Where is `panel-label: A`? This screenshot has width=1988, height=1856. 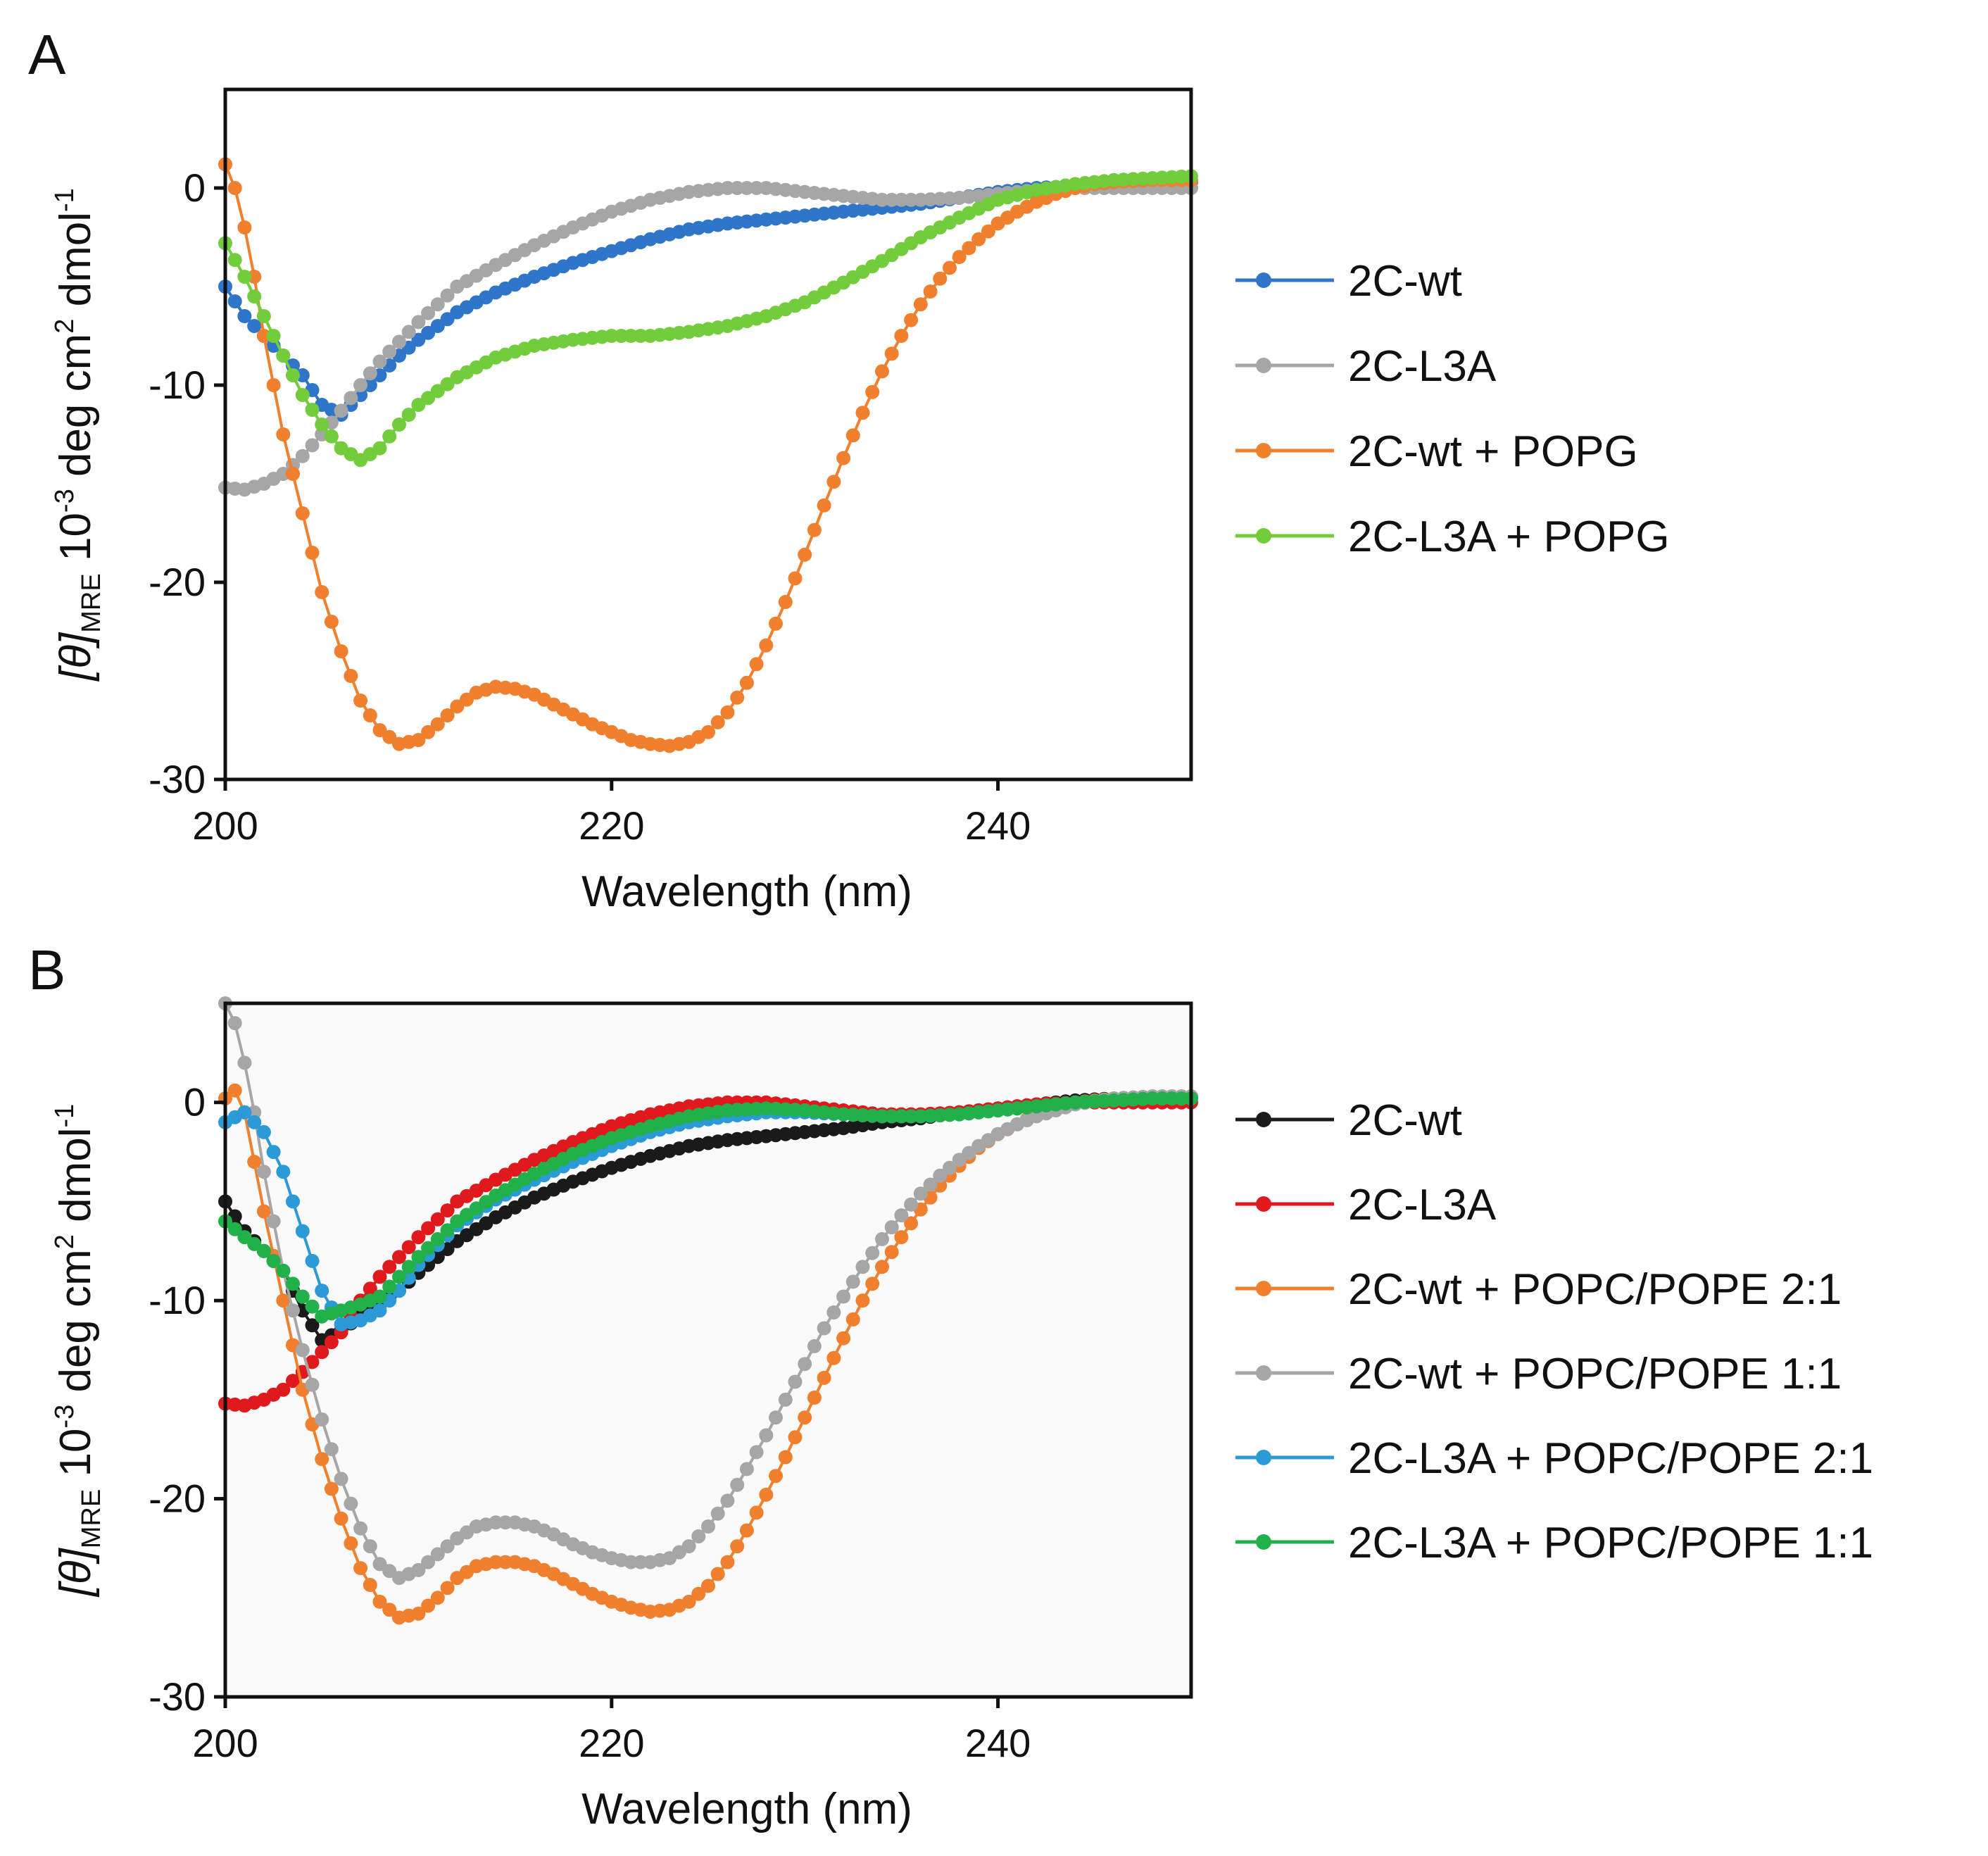 panel-label: A is located at coordinates (47, 54).